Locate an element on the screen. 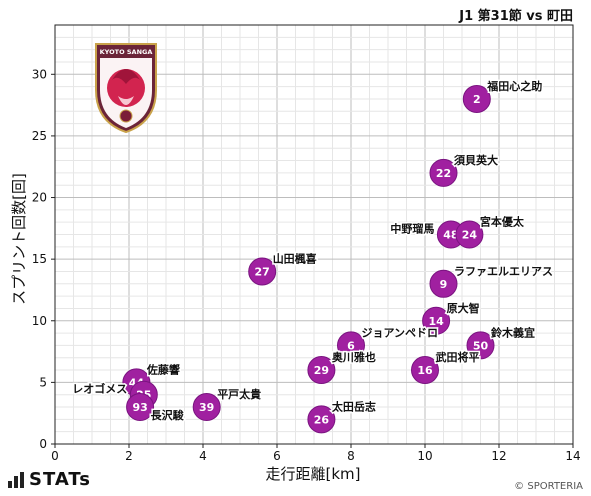 The height and width of the screenshot is (496, 591). point-label: 中野瑠馬 is located at coordinates (412, 229).